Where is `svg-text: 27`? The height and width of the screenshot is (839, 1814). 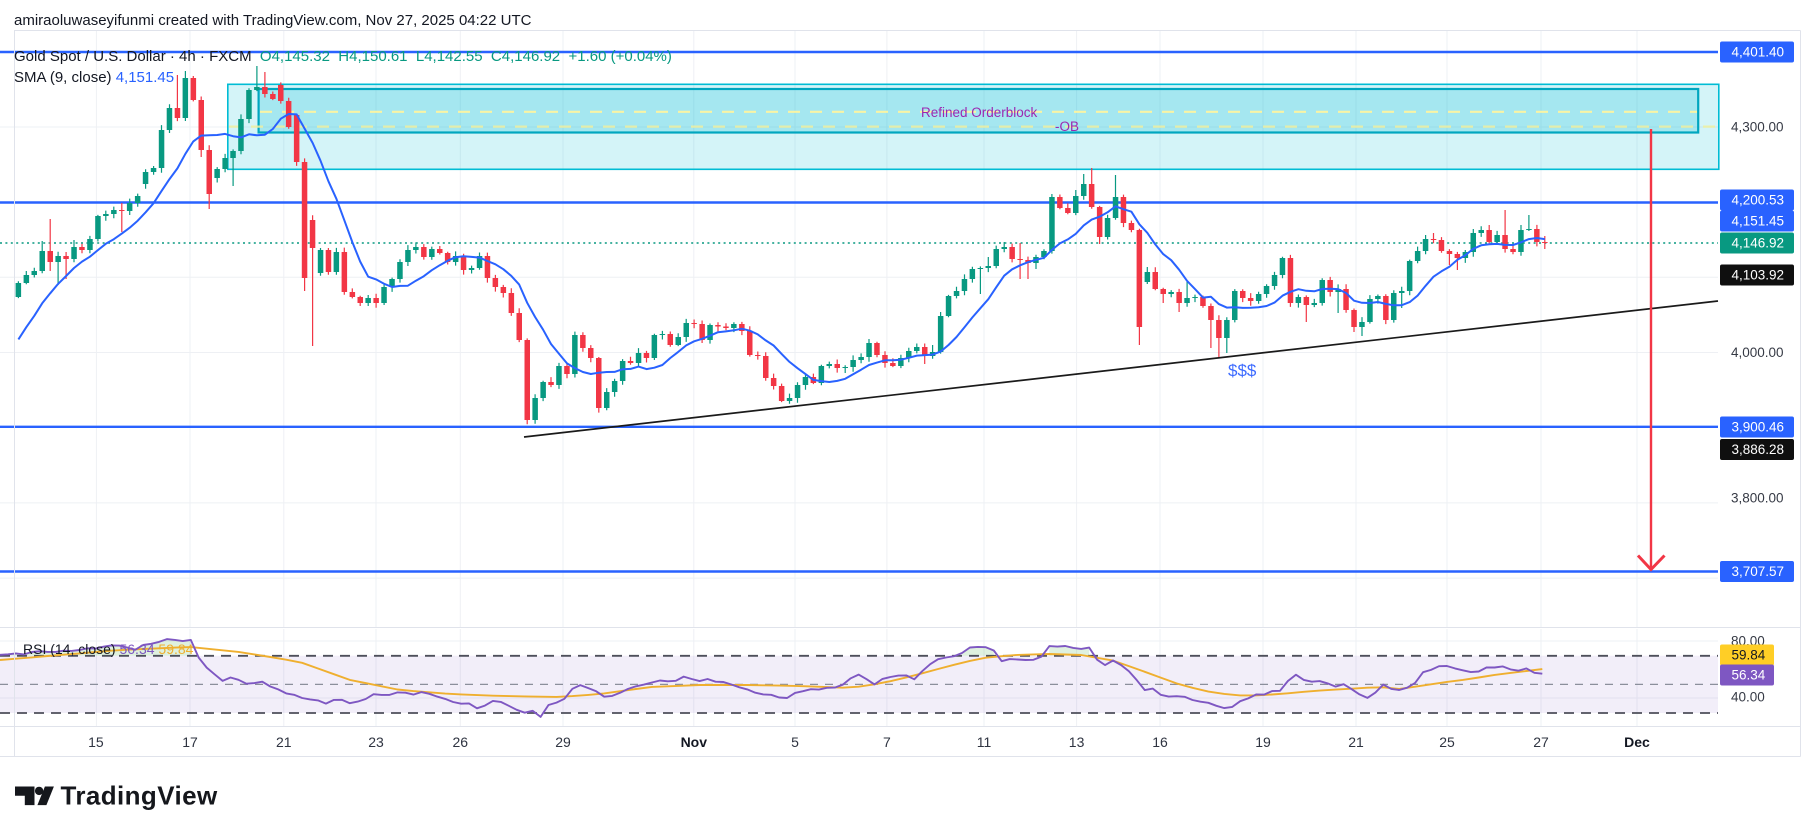
svg-text: 27 is located at coordinates (1541, 742).